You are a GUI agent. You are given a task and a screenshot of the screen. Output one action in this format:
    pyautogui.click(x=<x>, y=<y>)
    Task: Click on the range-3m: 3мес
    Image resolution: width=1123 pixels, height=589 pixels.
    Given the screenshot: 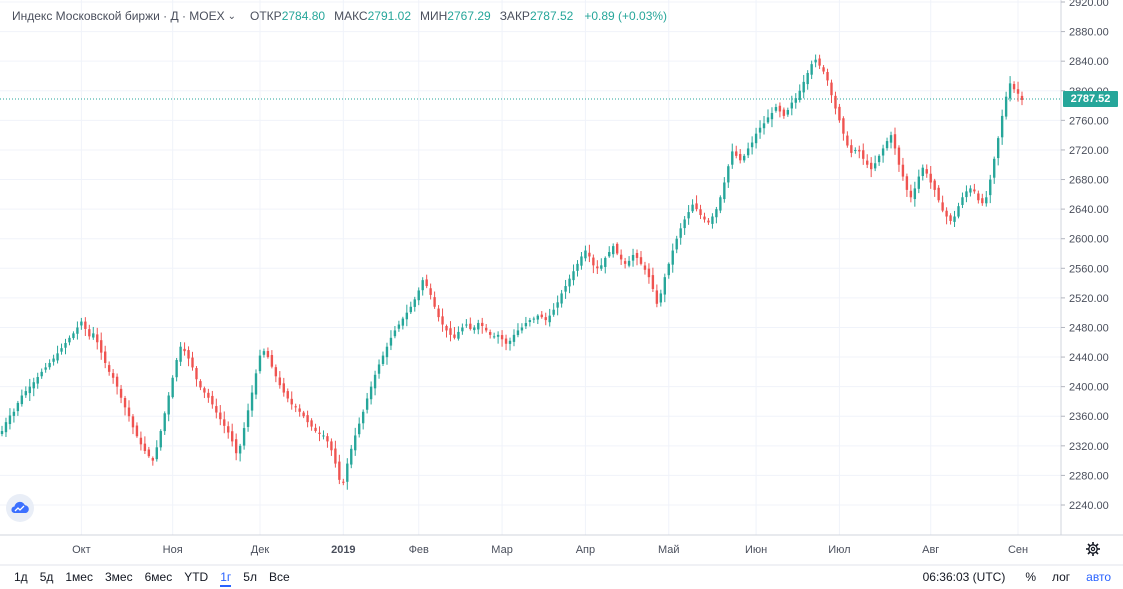 What is the action you would take?
    pyautogui.click(x=118, y=577)
    